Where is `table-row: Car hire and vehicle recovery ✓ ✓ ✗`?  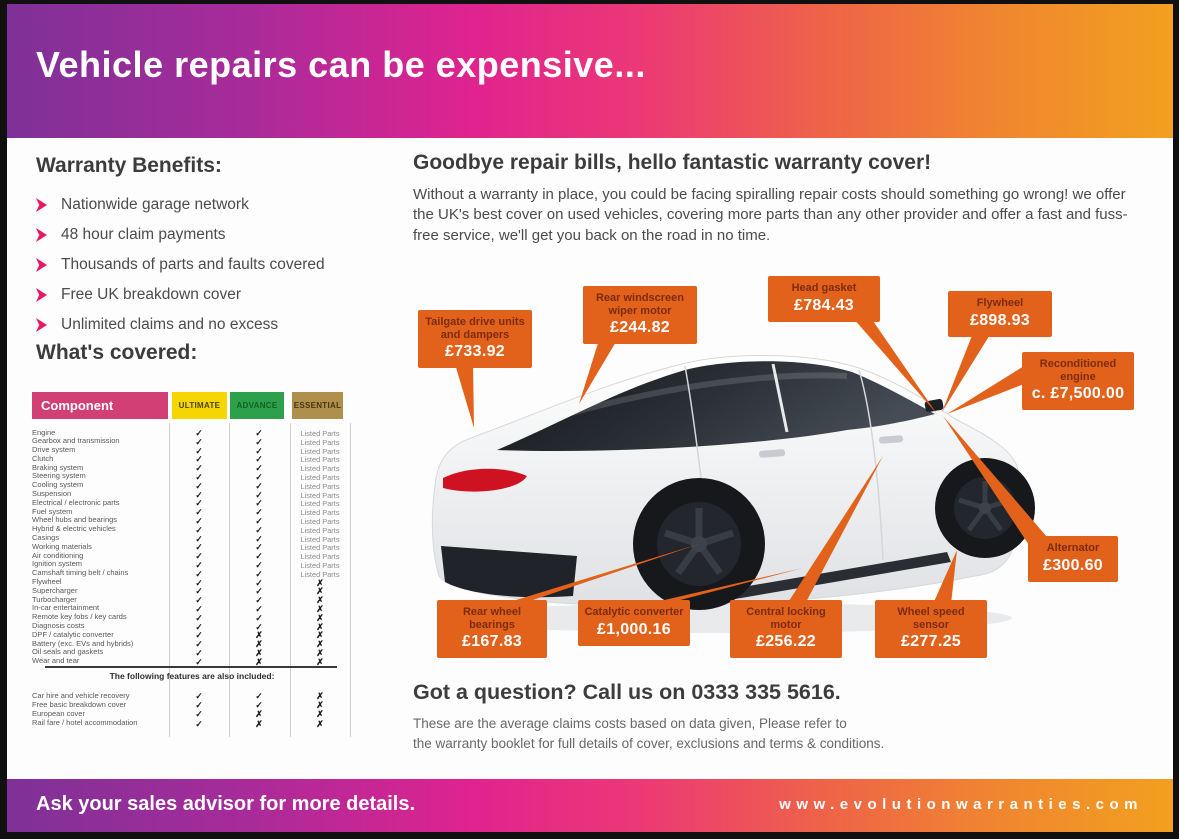
table-row: Car hire and vehicle recovery ✓ ✓ ✗ is located at coordinates (192, 693).